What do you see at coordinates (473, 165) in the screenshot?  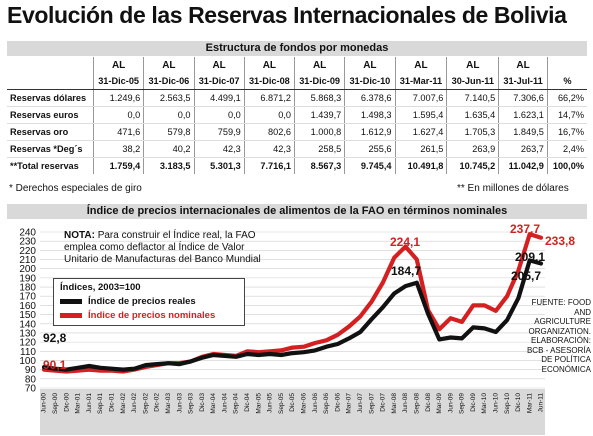 I see `table-cell: 10.745,2` at bounding box center [473, 165].